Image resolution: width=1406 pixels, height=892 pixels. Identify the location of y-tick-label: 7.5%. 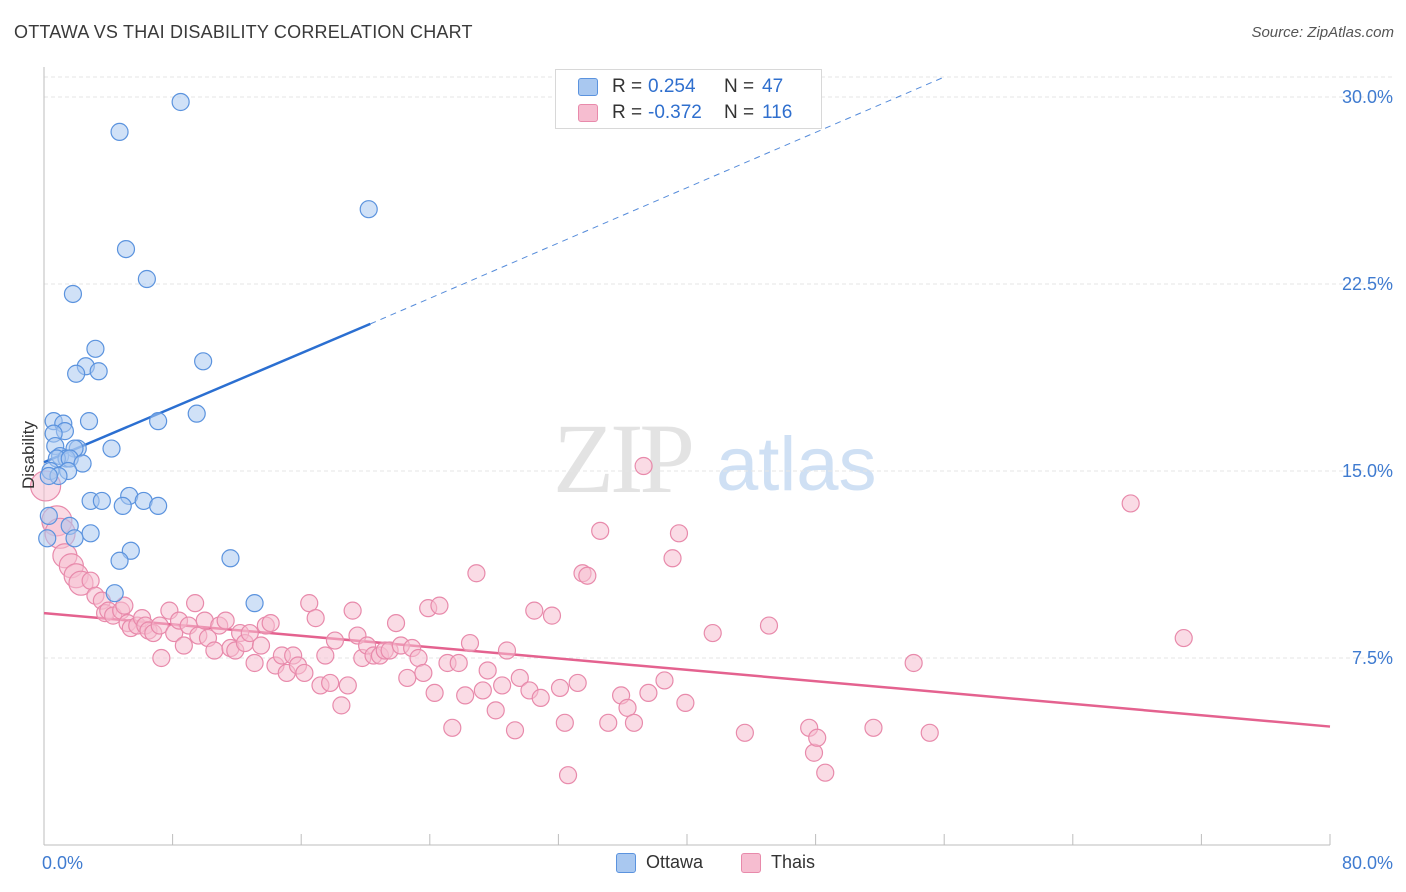
(1372, 658).